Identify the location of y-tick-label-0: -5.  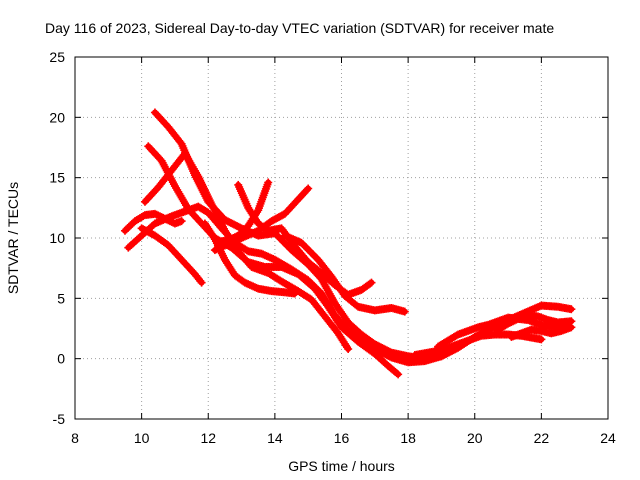
(59, 419).